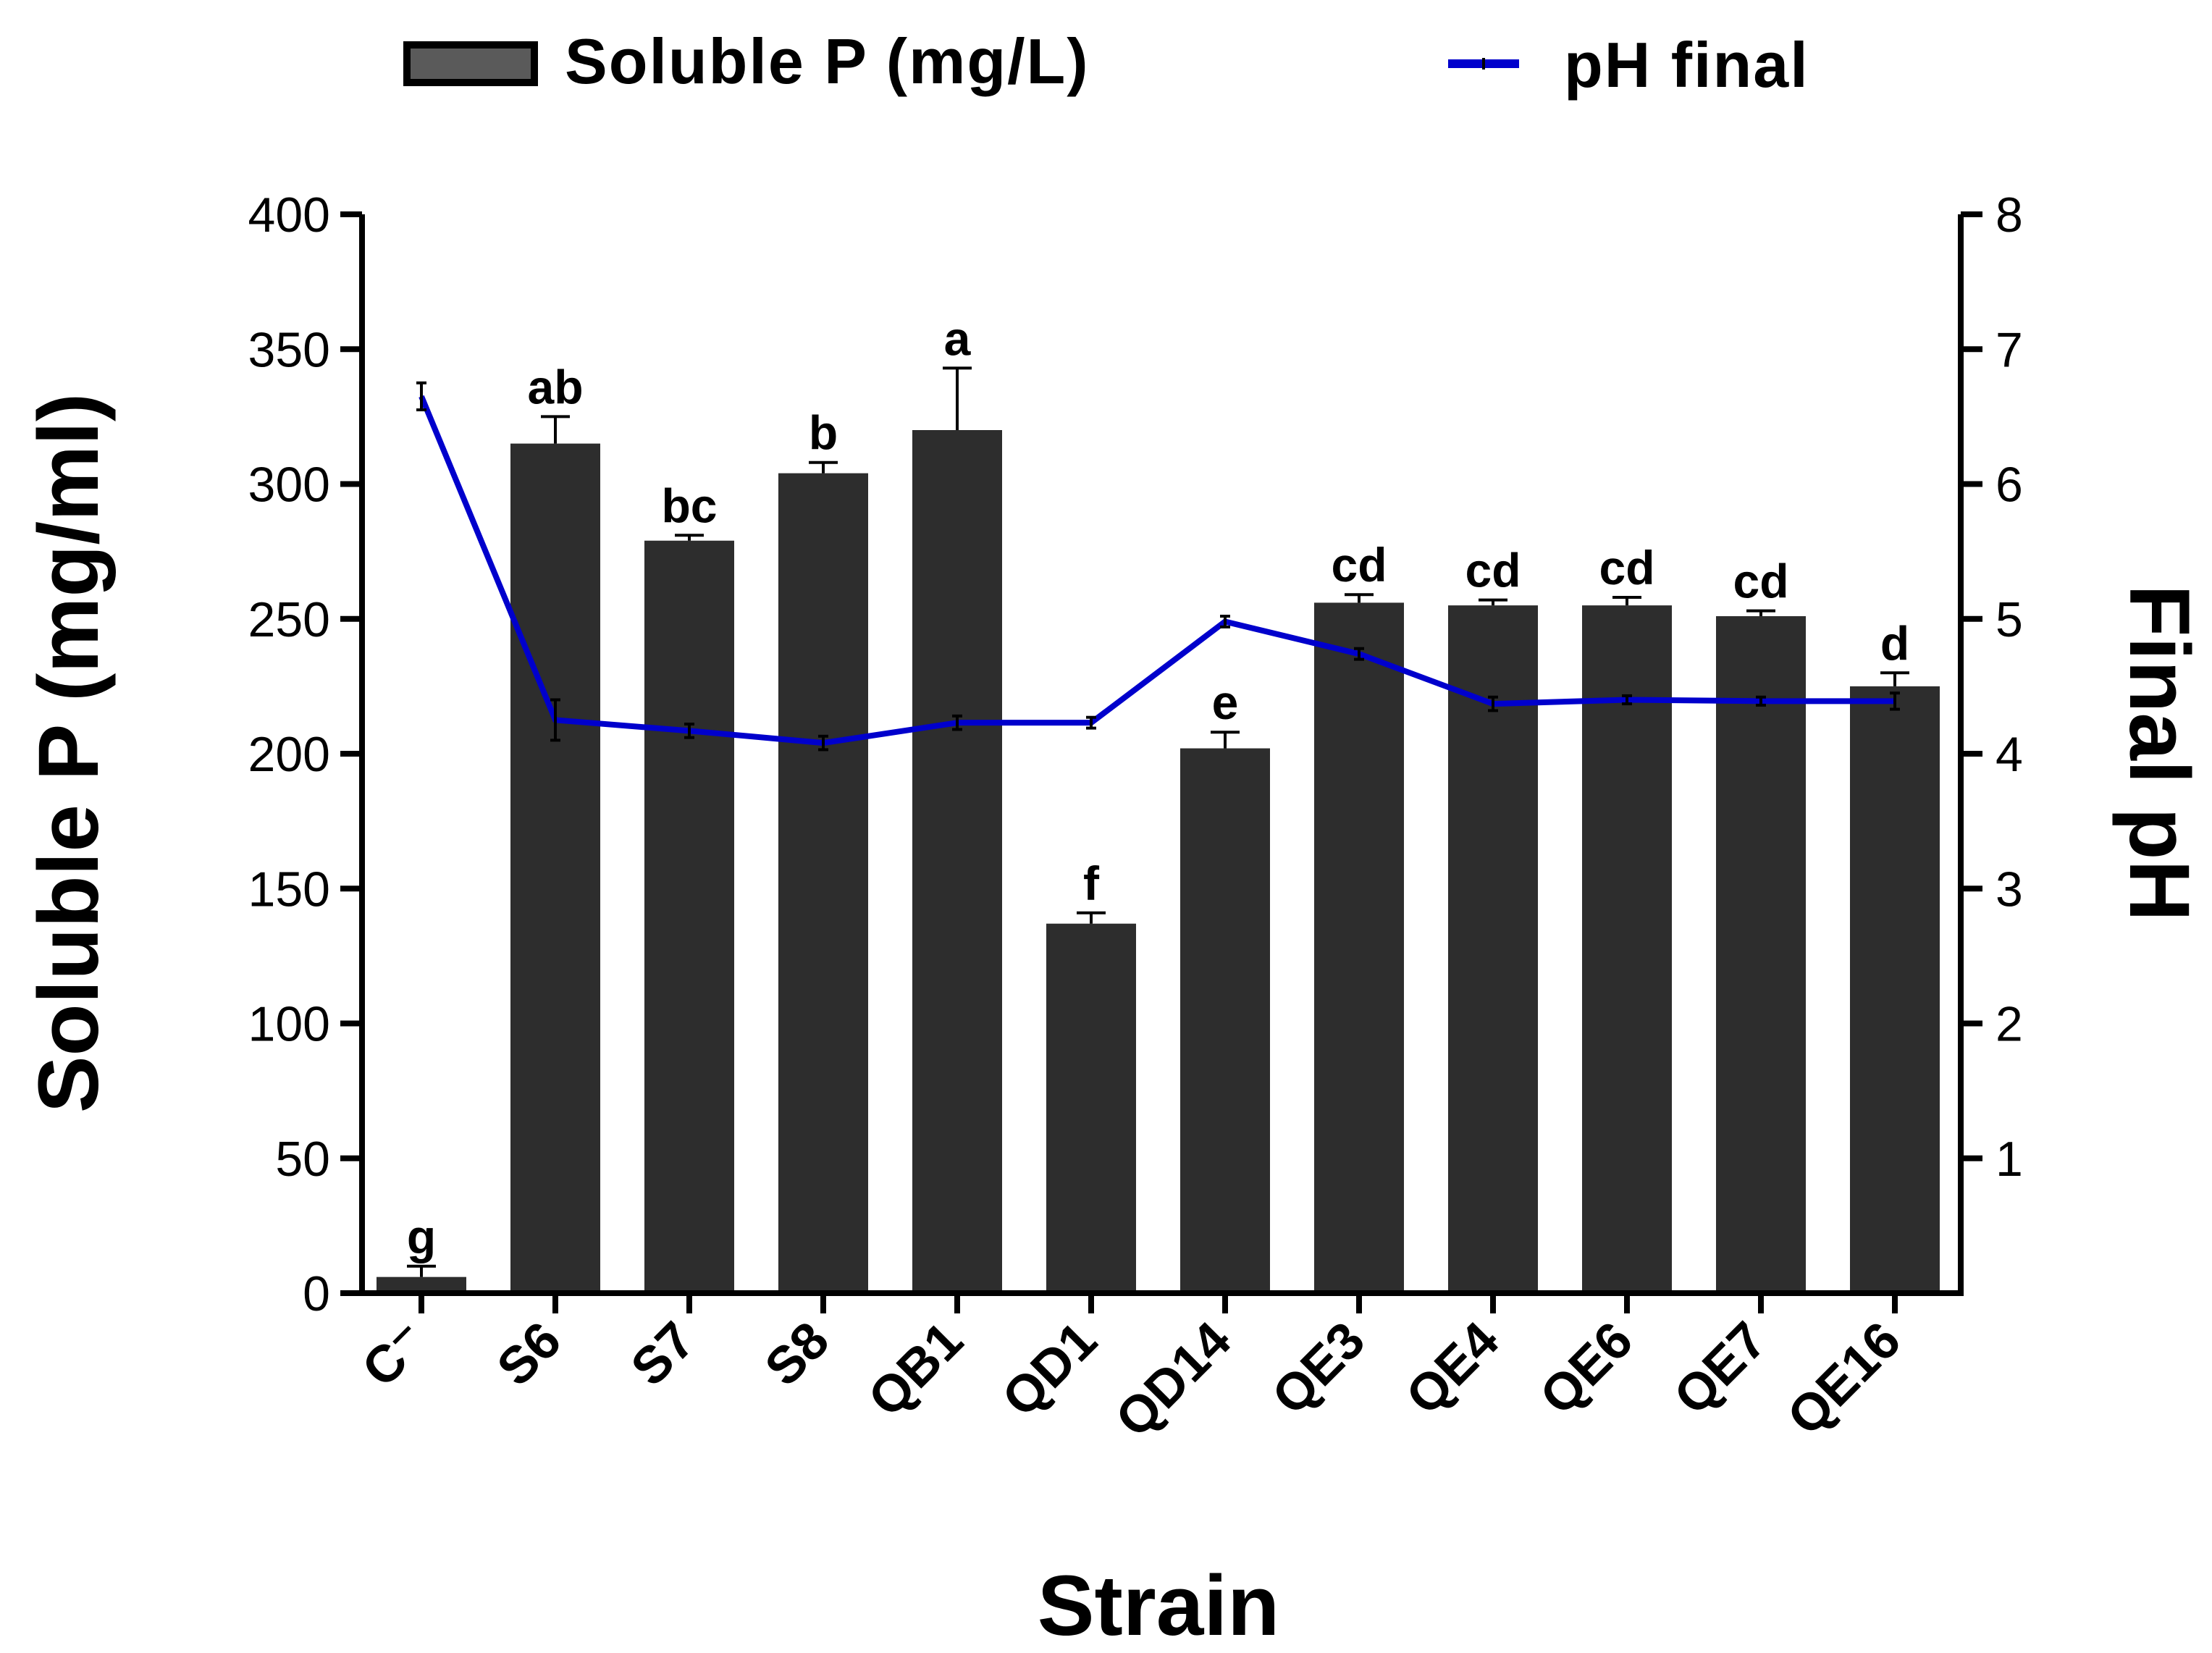 Image resolution: width=2212 pixels, height=1653 pixels. Describe the element at coordinates (317, 1293) in the screenshot. I see `y-tick-label-0: 0` at that location.